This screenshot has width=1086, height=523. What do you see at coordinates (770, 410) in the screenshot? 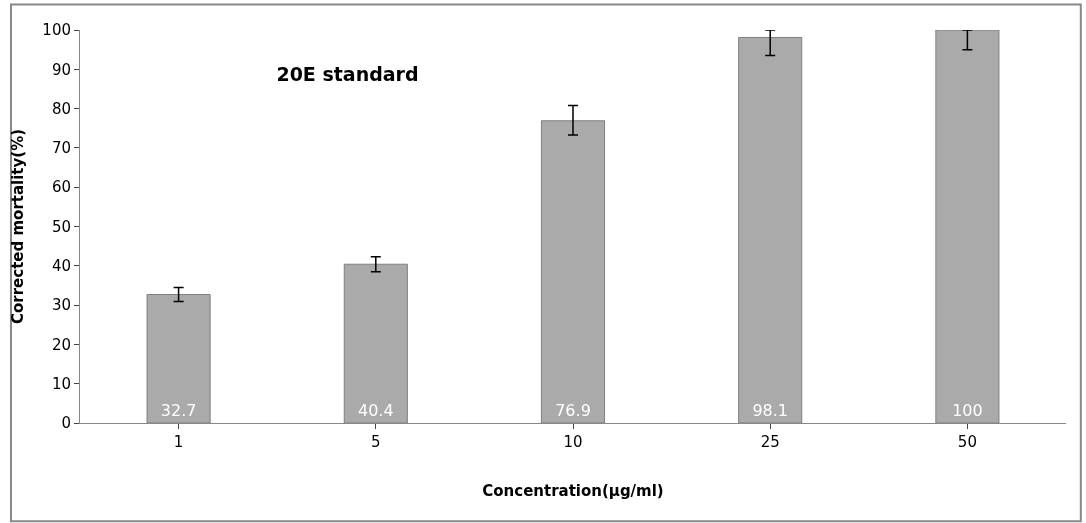
I see `data-label: 98.1` at bounding box center [770, 410].